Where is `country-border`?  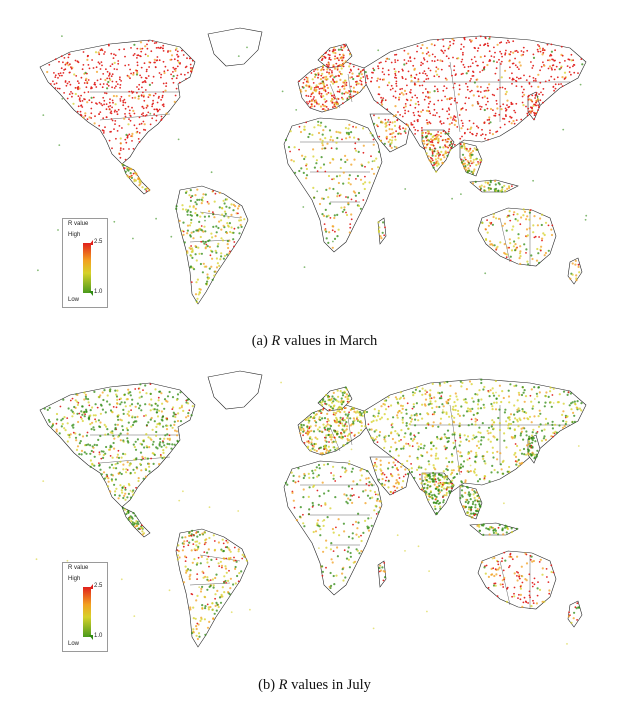
country-border is located at coordinates (220, 215).